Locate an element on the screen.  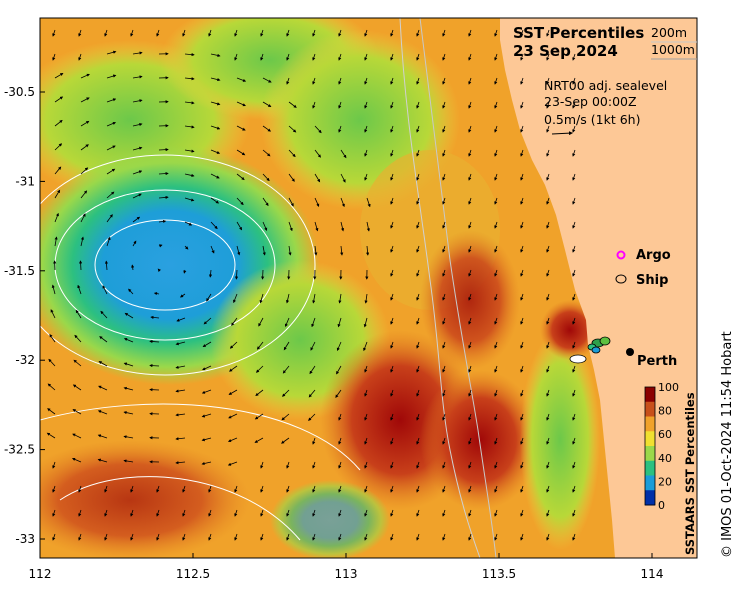
current-time: 23-Sep 00:00Z is located at coordinates (590, 101).